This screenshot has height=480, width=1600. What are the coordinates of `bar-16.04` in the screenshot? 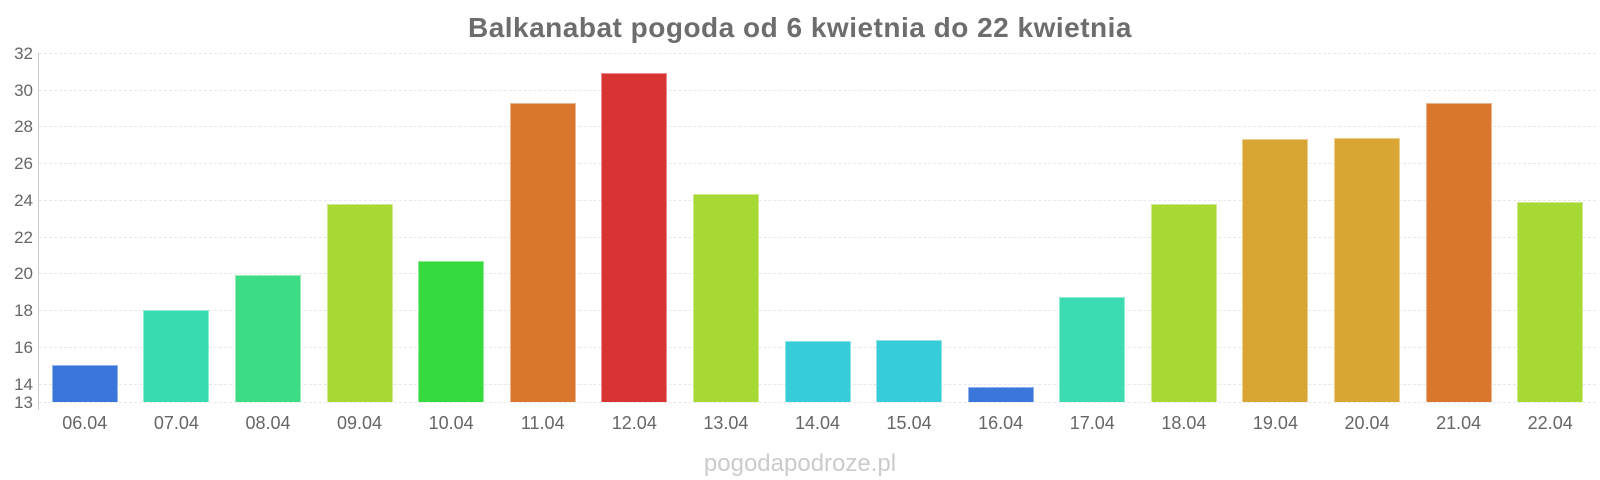 It's located at (1000, 394).